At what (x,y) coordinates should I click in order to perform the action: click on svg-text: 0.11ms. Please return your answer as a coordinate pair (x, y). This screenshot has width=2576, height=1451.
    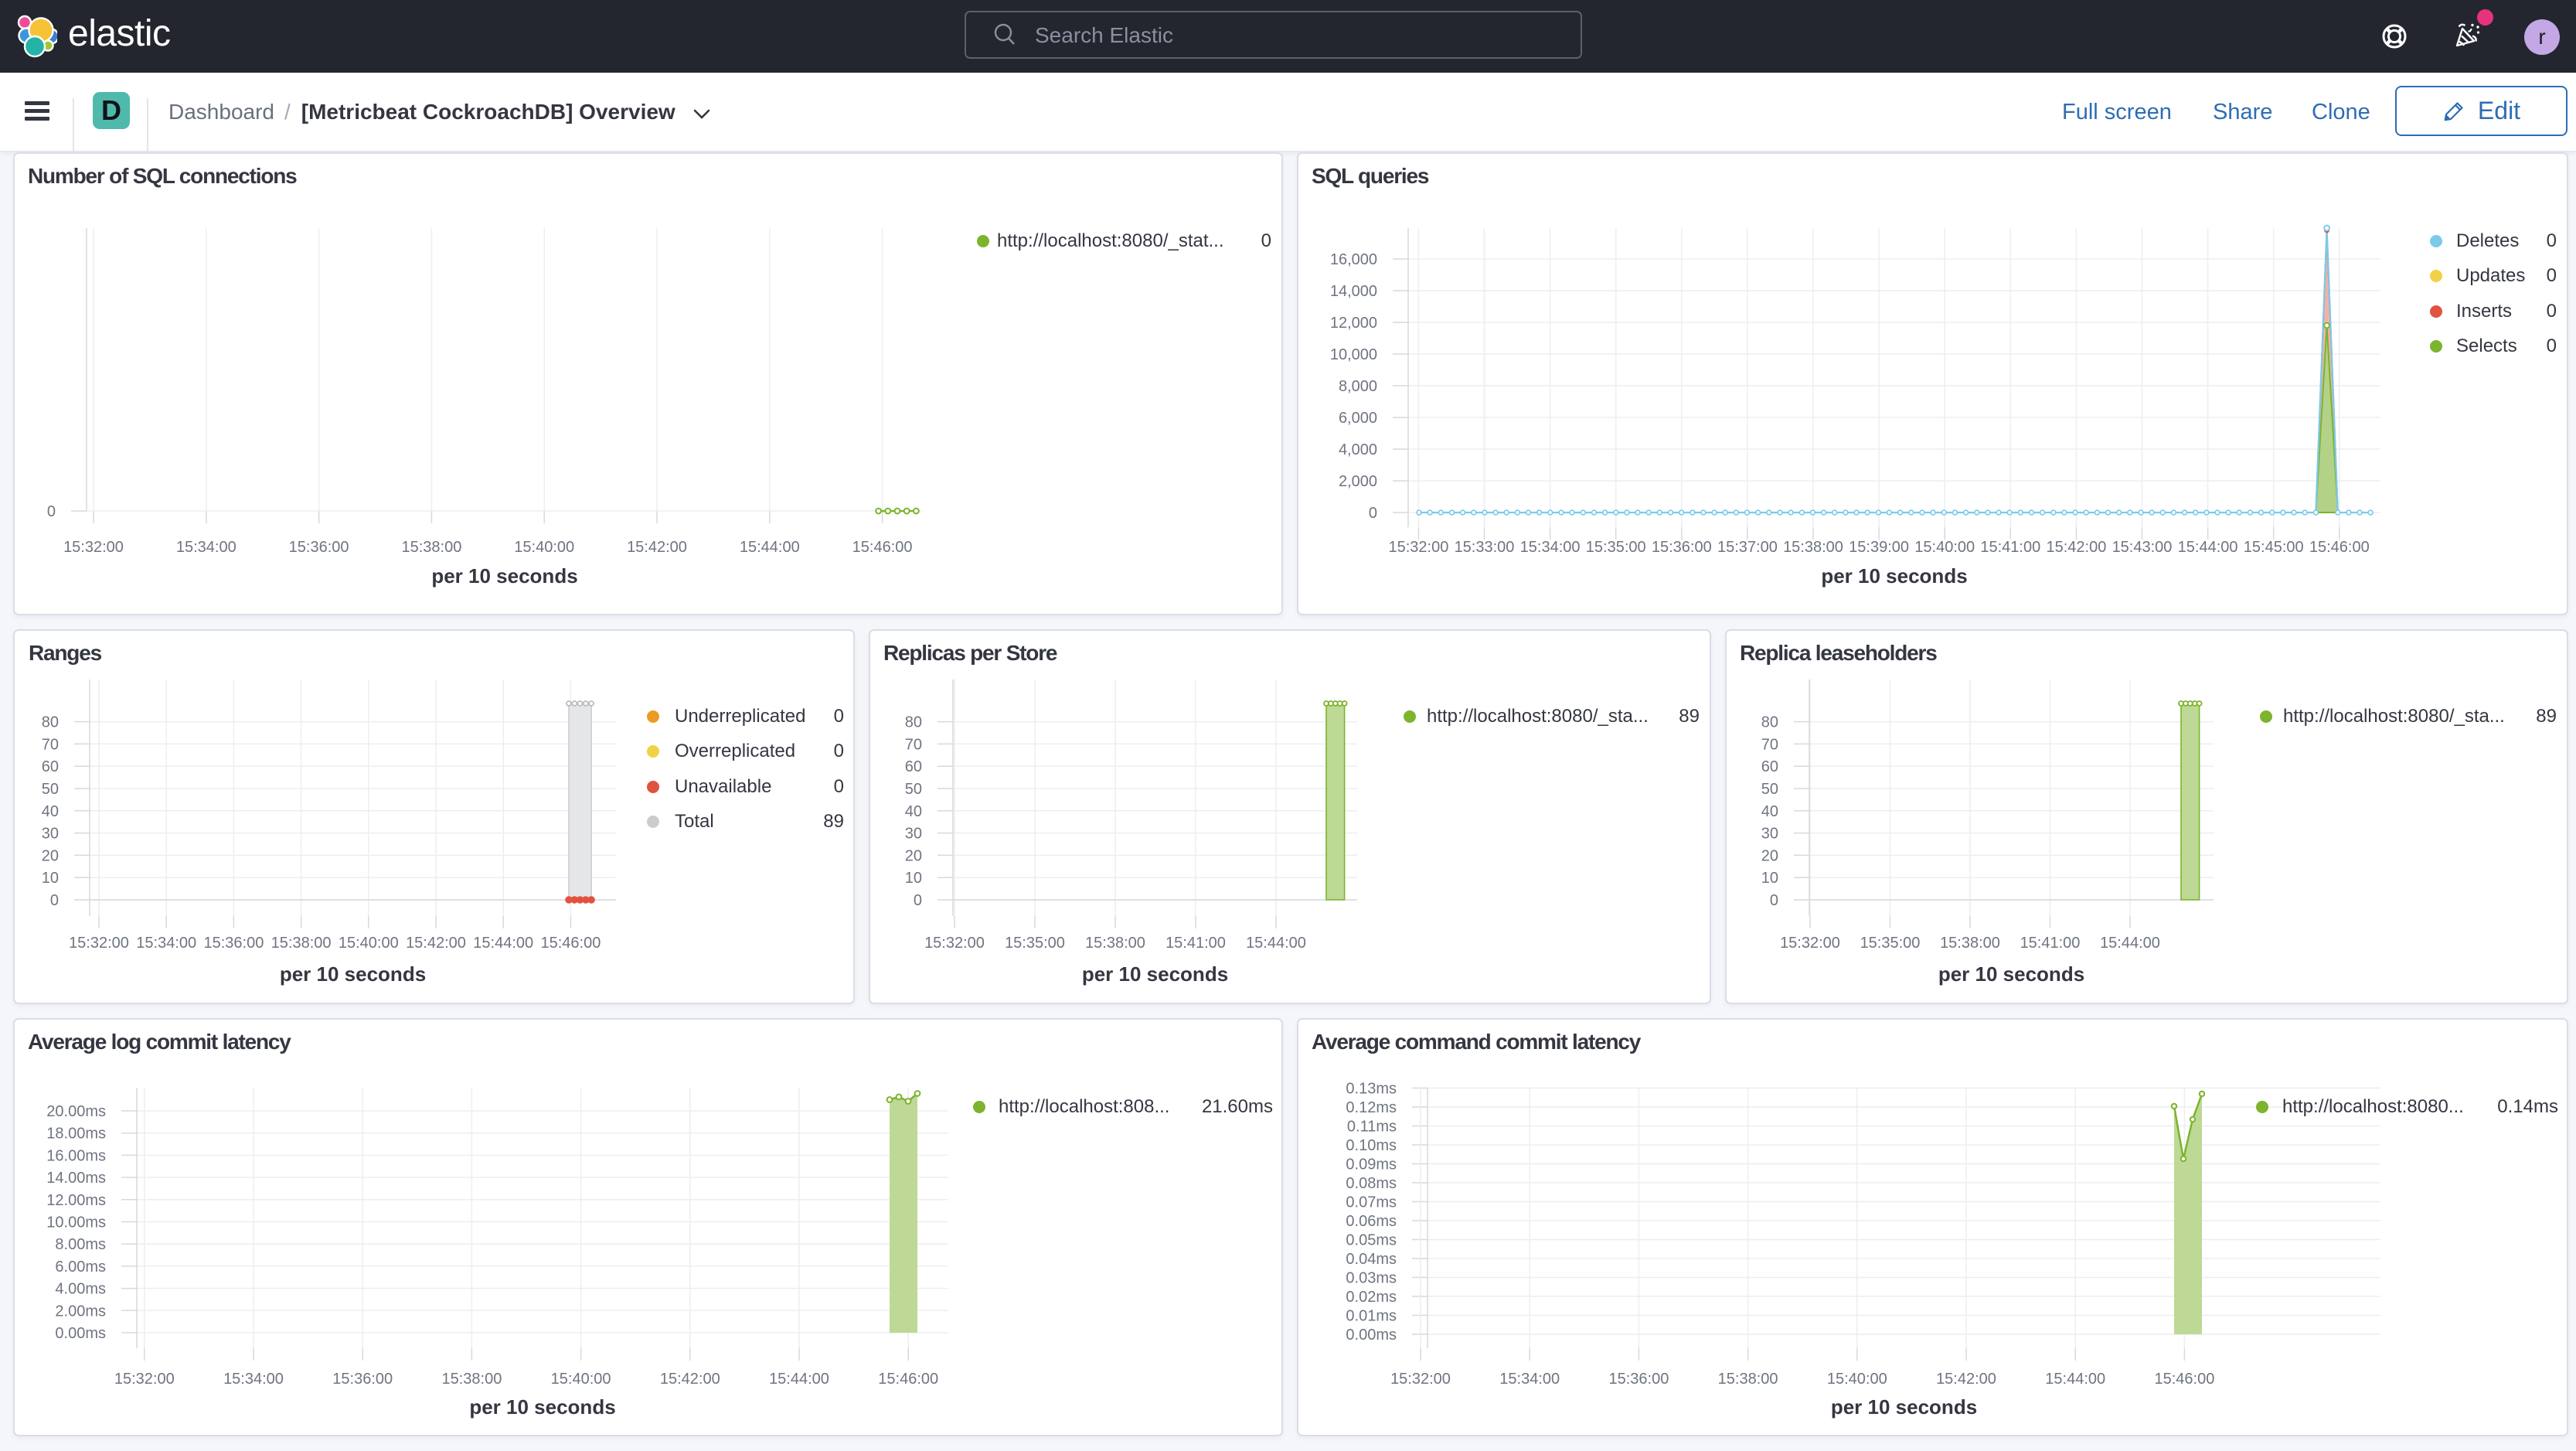
    Looking at the image, I should click on (1372, 1127).